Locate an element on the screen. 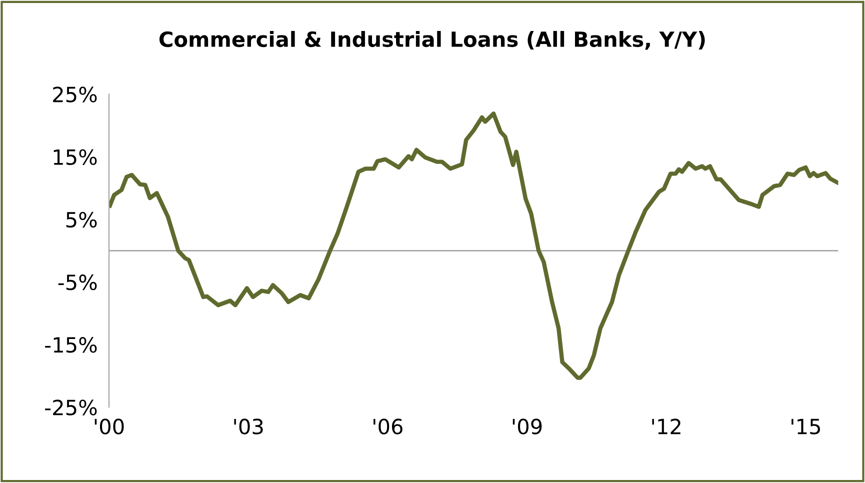  x-tick-label: '12 is located at coordinates (666, 426).